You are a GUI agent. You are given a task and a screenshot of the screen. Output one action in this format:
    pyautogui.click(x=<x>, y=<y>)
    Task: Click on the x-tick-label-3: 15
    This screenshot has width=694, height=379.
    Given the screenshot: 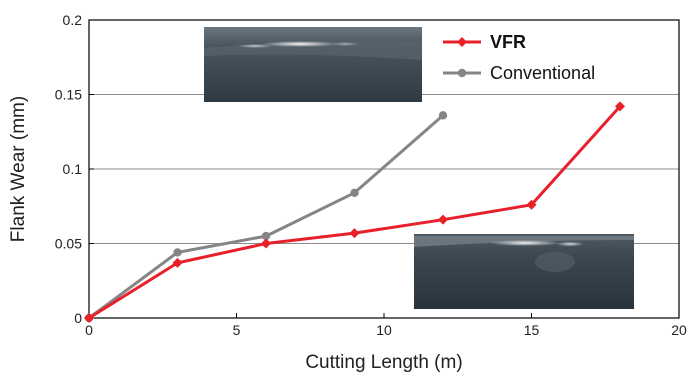 What is the action you would take?
    pyautogui.click(x=532, y=330)
    